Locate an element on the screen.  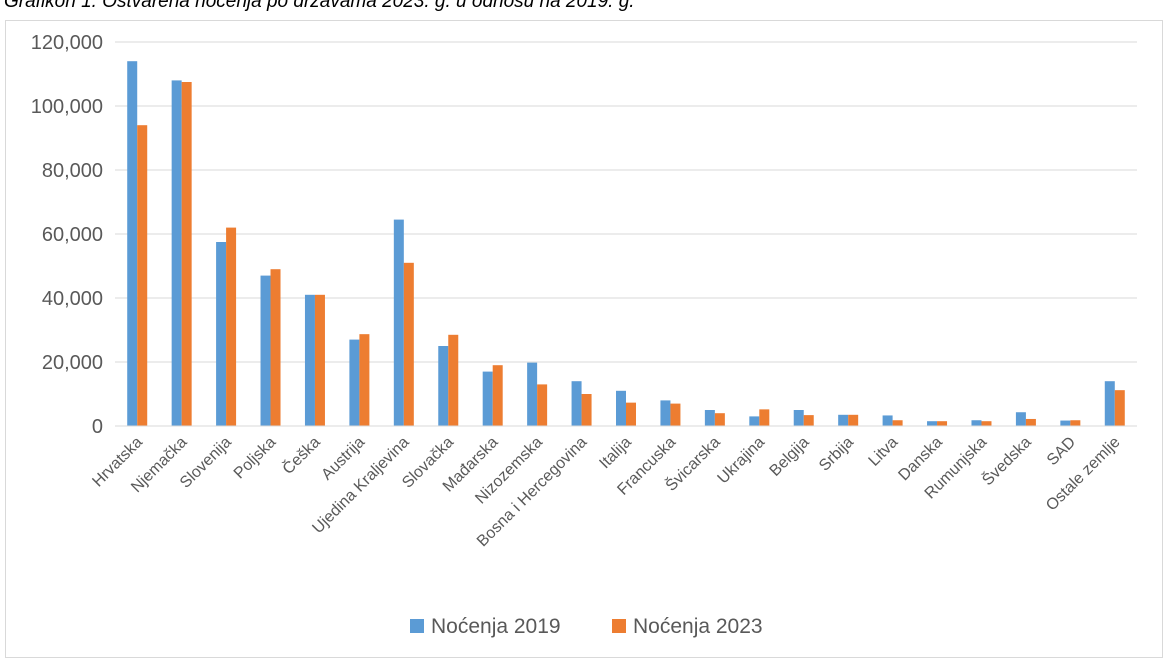
y-tick-label: 80,000 is located at coordinates (72, 171).